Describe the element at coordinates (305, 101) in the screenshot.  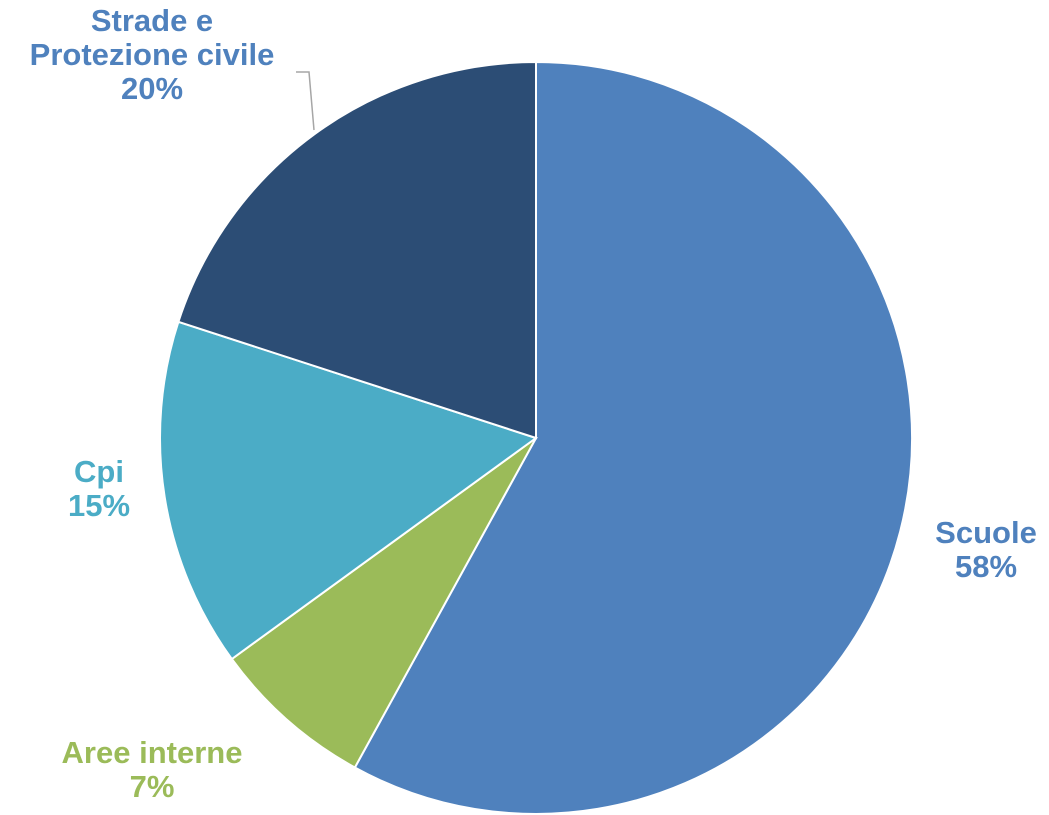
I see `leader-line-strade` at that location.